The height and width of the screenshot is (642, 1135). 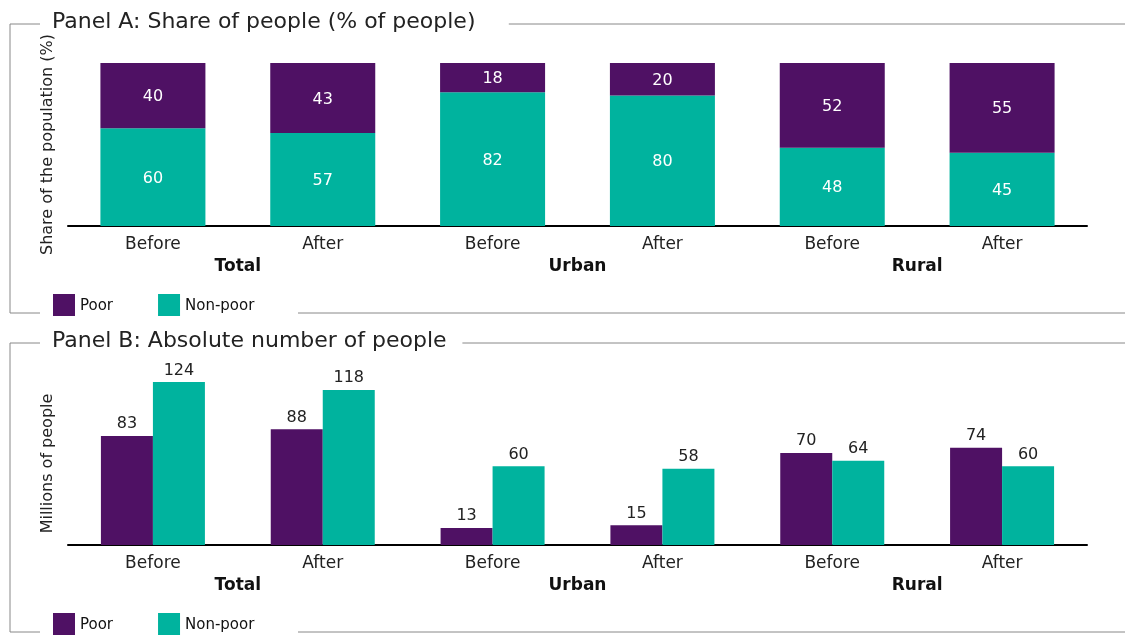 I want to click on data-label: 55, so click(x=1002, y=108).